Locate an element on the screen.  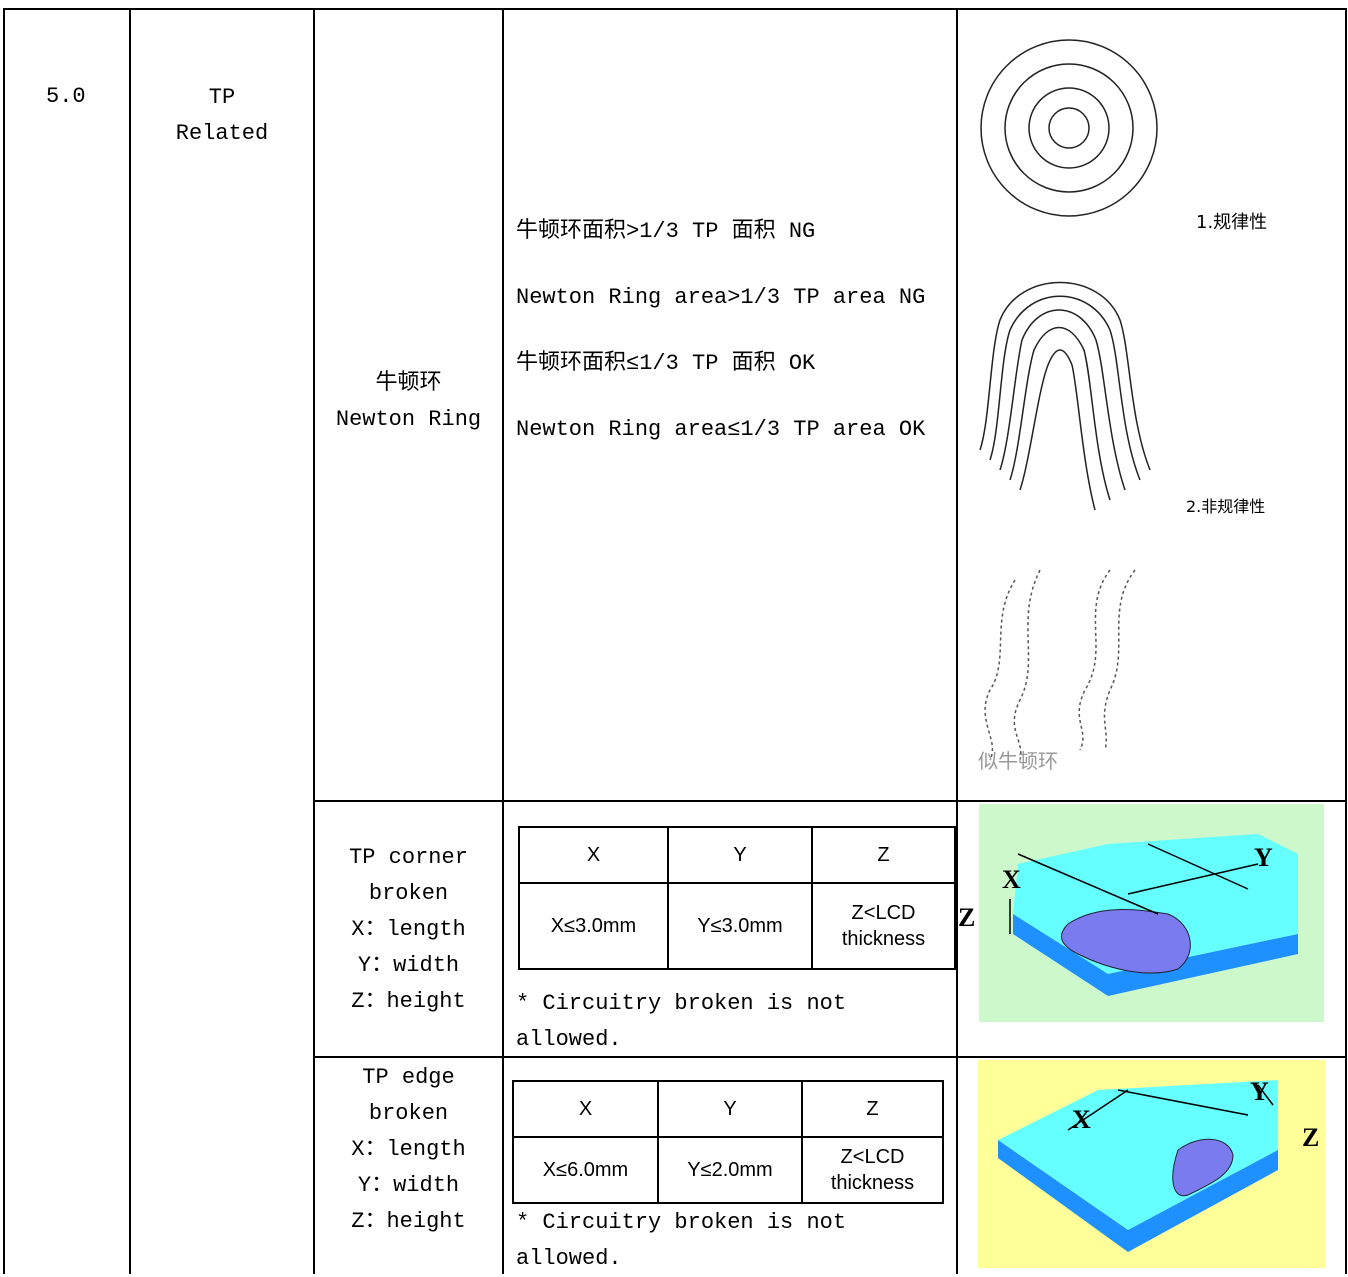
section-number: 5.0 is located at coordinates (66, 96).